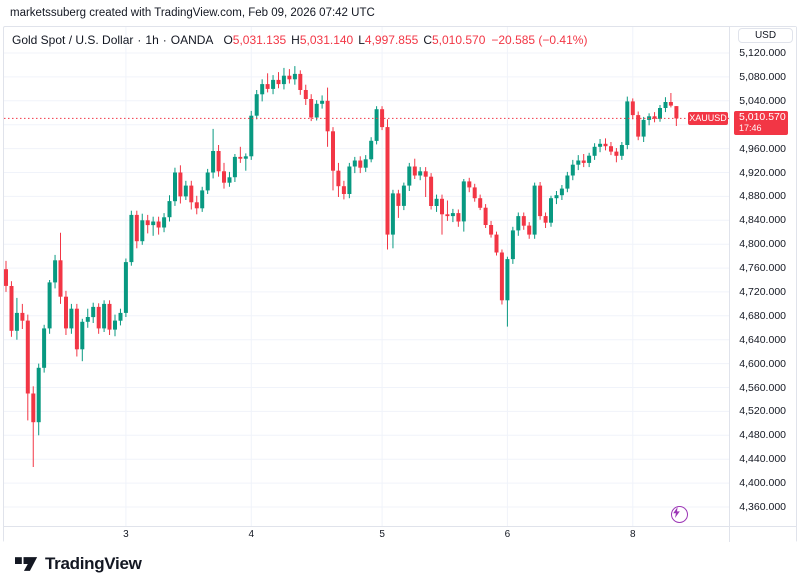 This screenshot has width=800, height=588. What do you see at coordinates (326, 40) in the screenshot?
I see `high-value: 5,031.140` at bounding box center [326, 40].